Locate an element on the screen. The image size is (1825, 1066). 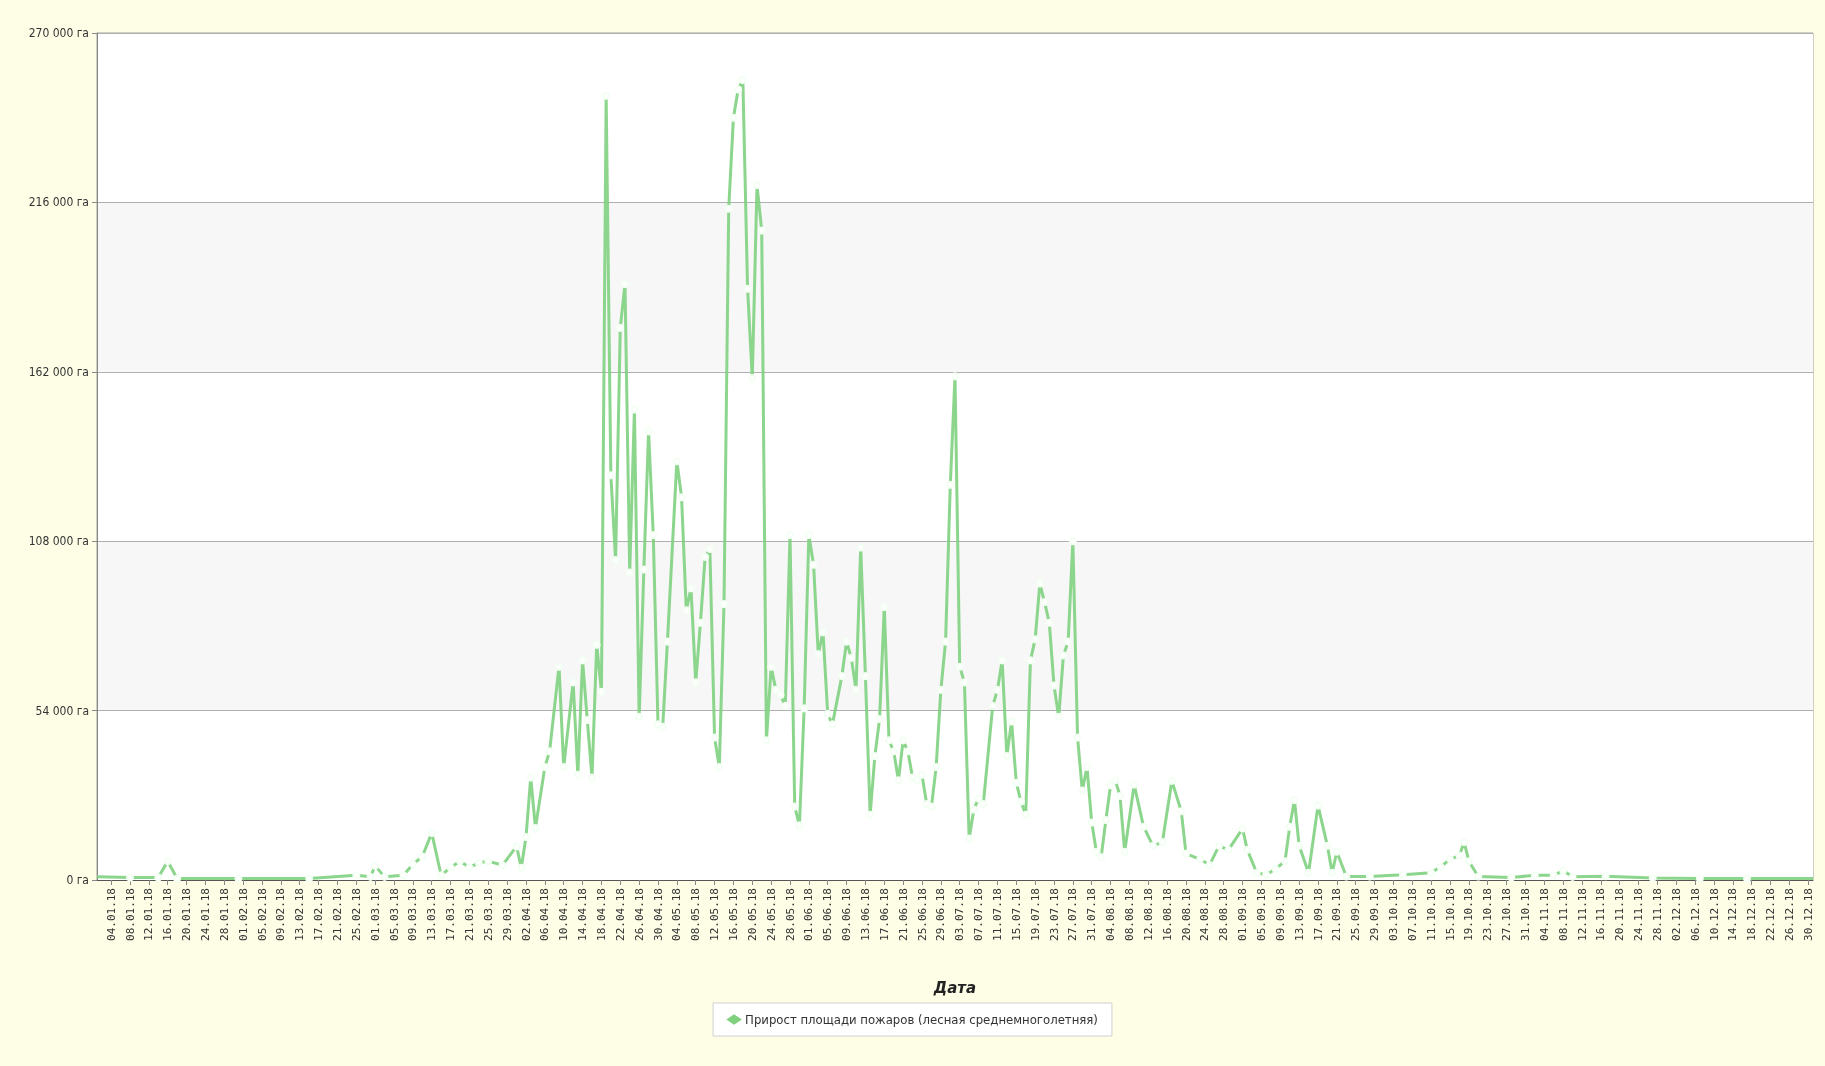
x-tick-label: 20.05.18 is located at coordinates (752, 914).